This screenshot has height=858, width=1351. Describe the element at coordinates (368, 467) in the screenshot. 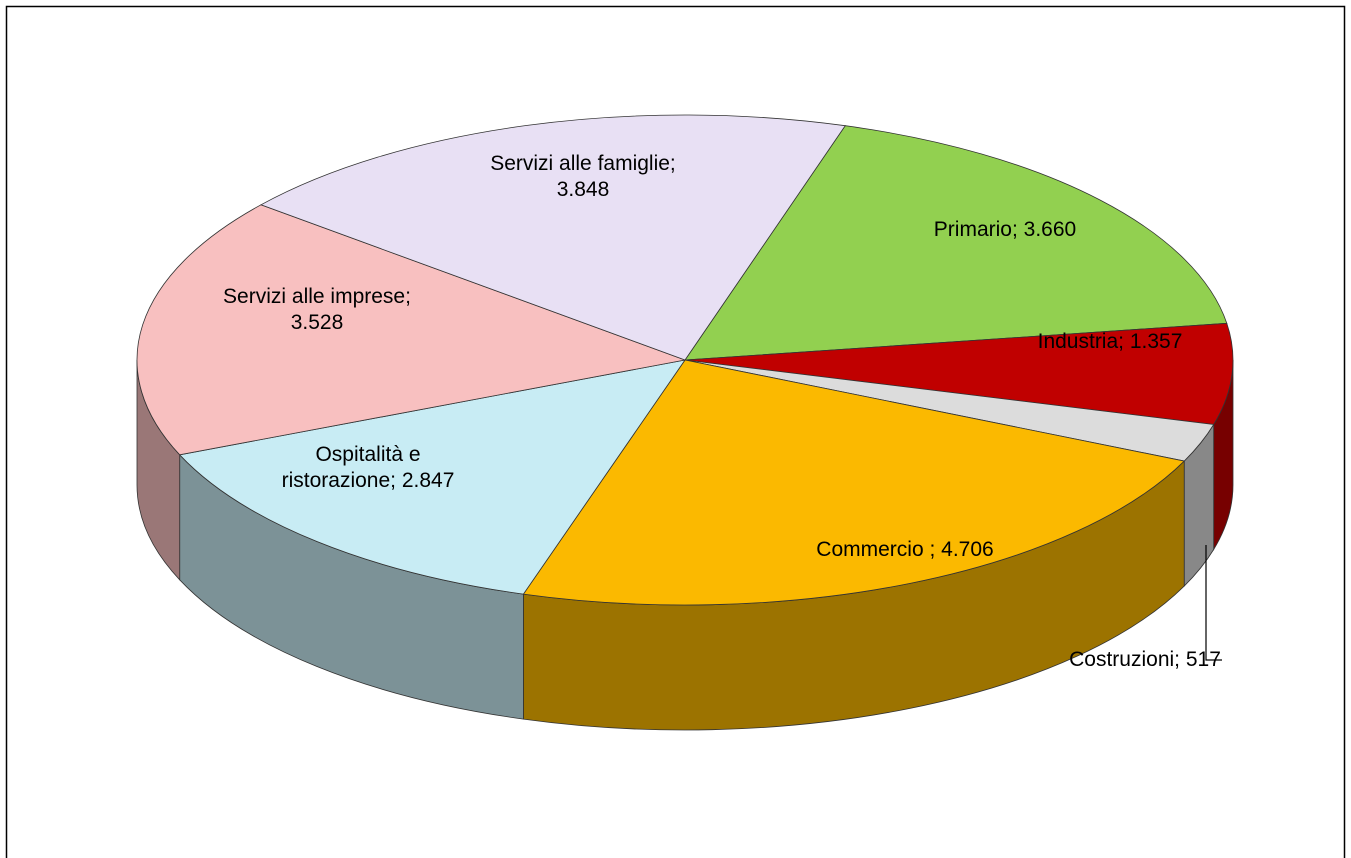

I see `data-label: Ospitalità e ristorazione; 2.847` at that location.